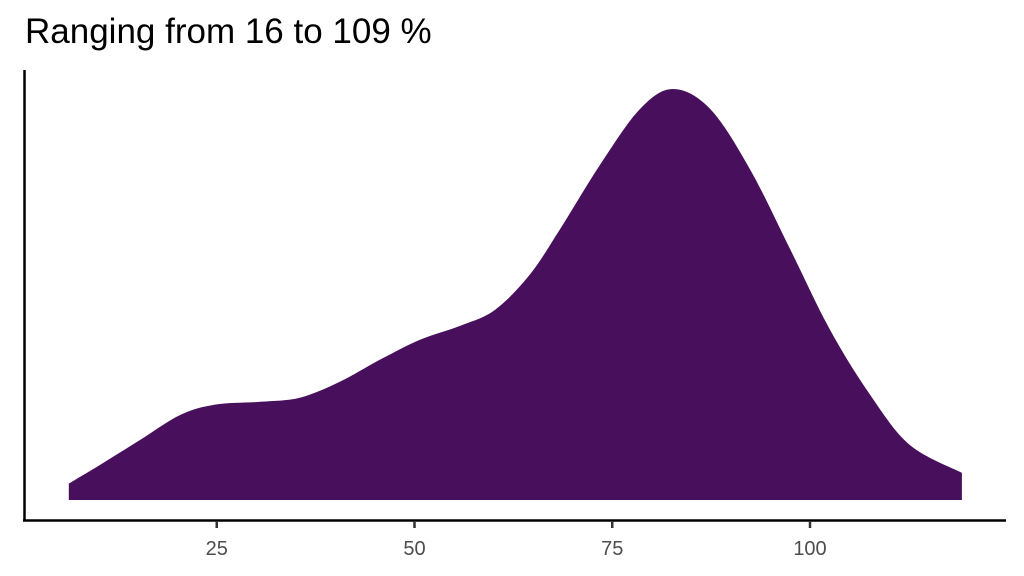 This screenshot has height=576, width=1024. What do you see at coordinates (217, 549) in the screenshot?
I see `x-tick-label: 25` at bounding box center [217, 549].